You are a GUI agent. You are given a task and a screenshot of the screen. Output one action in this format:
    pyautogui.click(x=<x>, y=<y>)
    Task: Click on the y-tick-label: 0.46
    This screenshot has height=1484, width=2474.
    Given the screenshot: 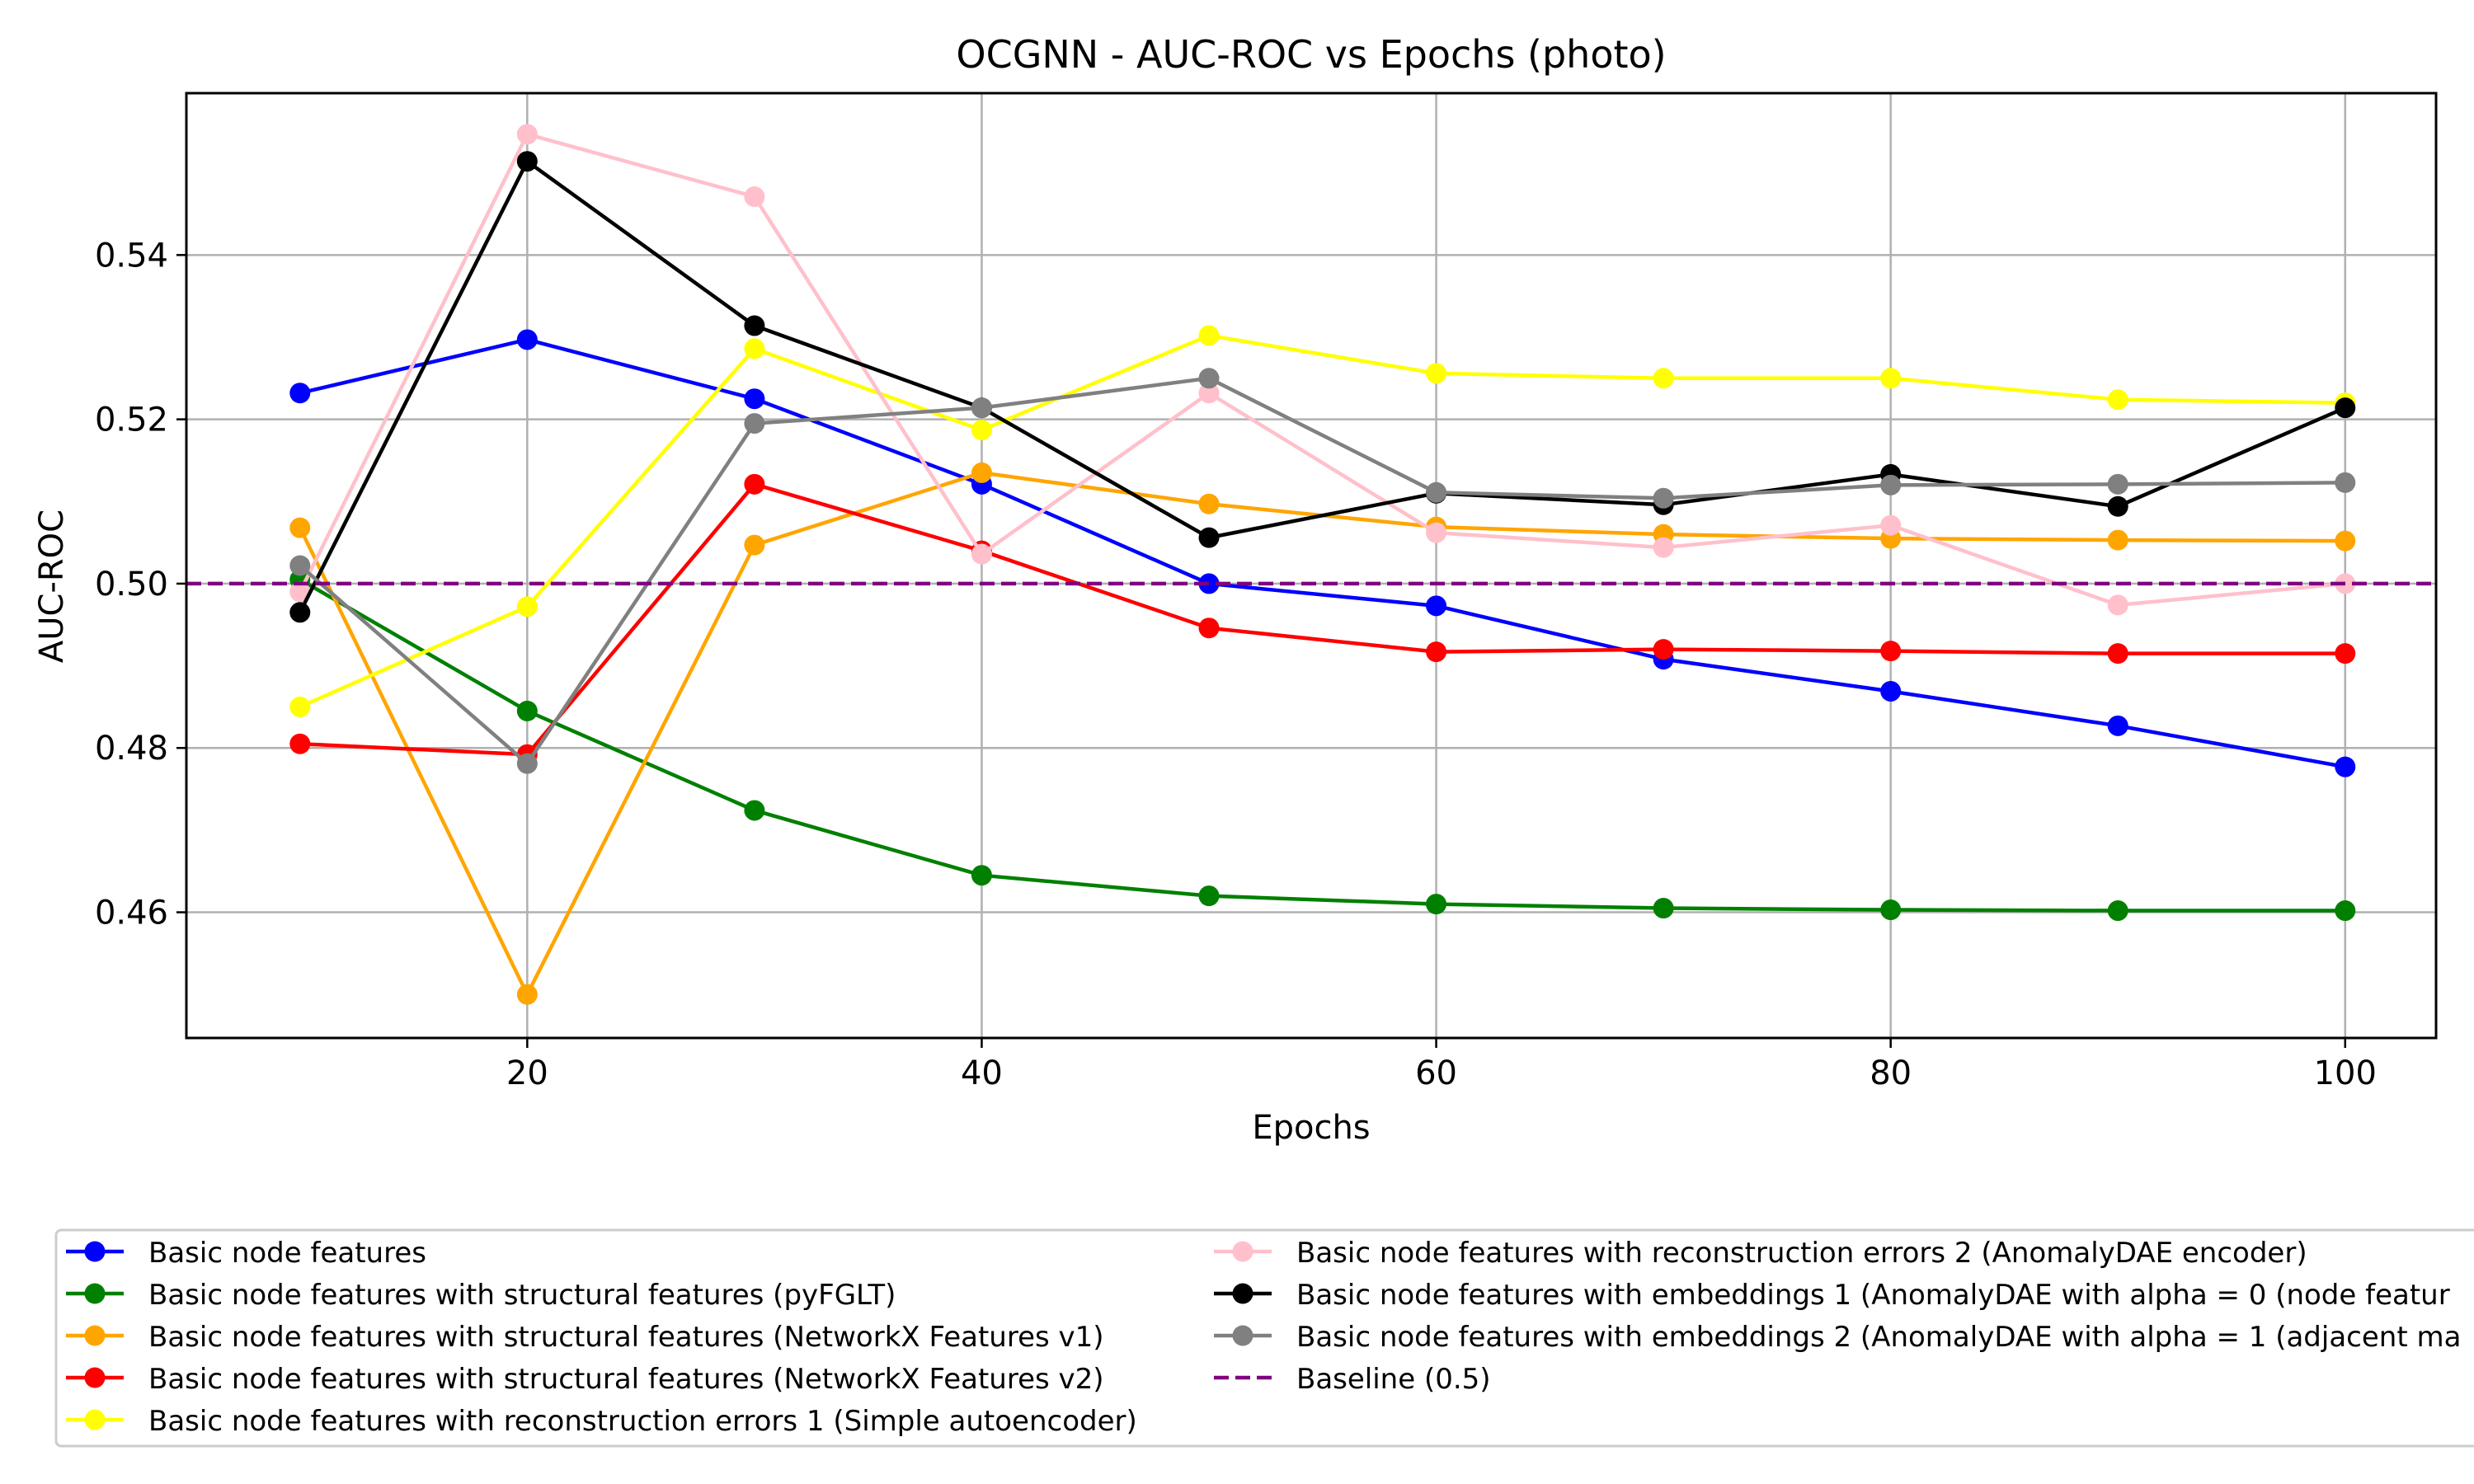 What is the action you would take?
    pyautogui.click(x=131, y=914)
    